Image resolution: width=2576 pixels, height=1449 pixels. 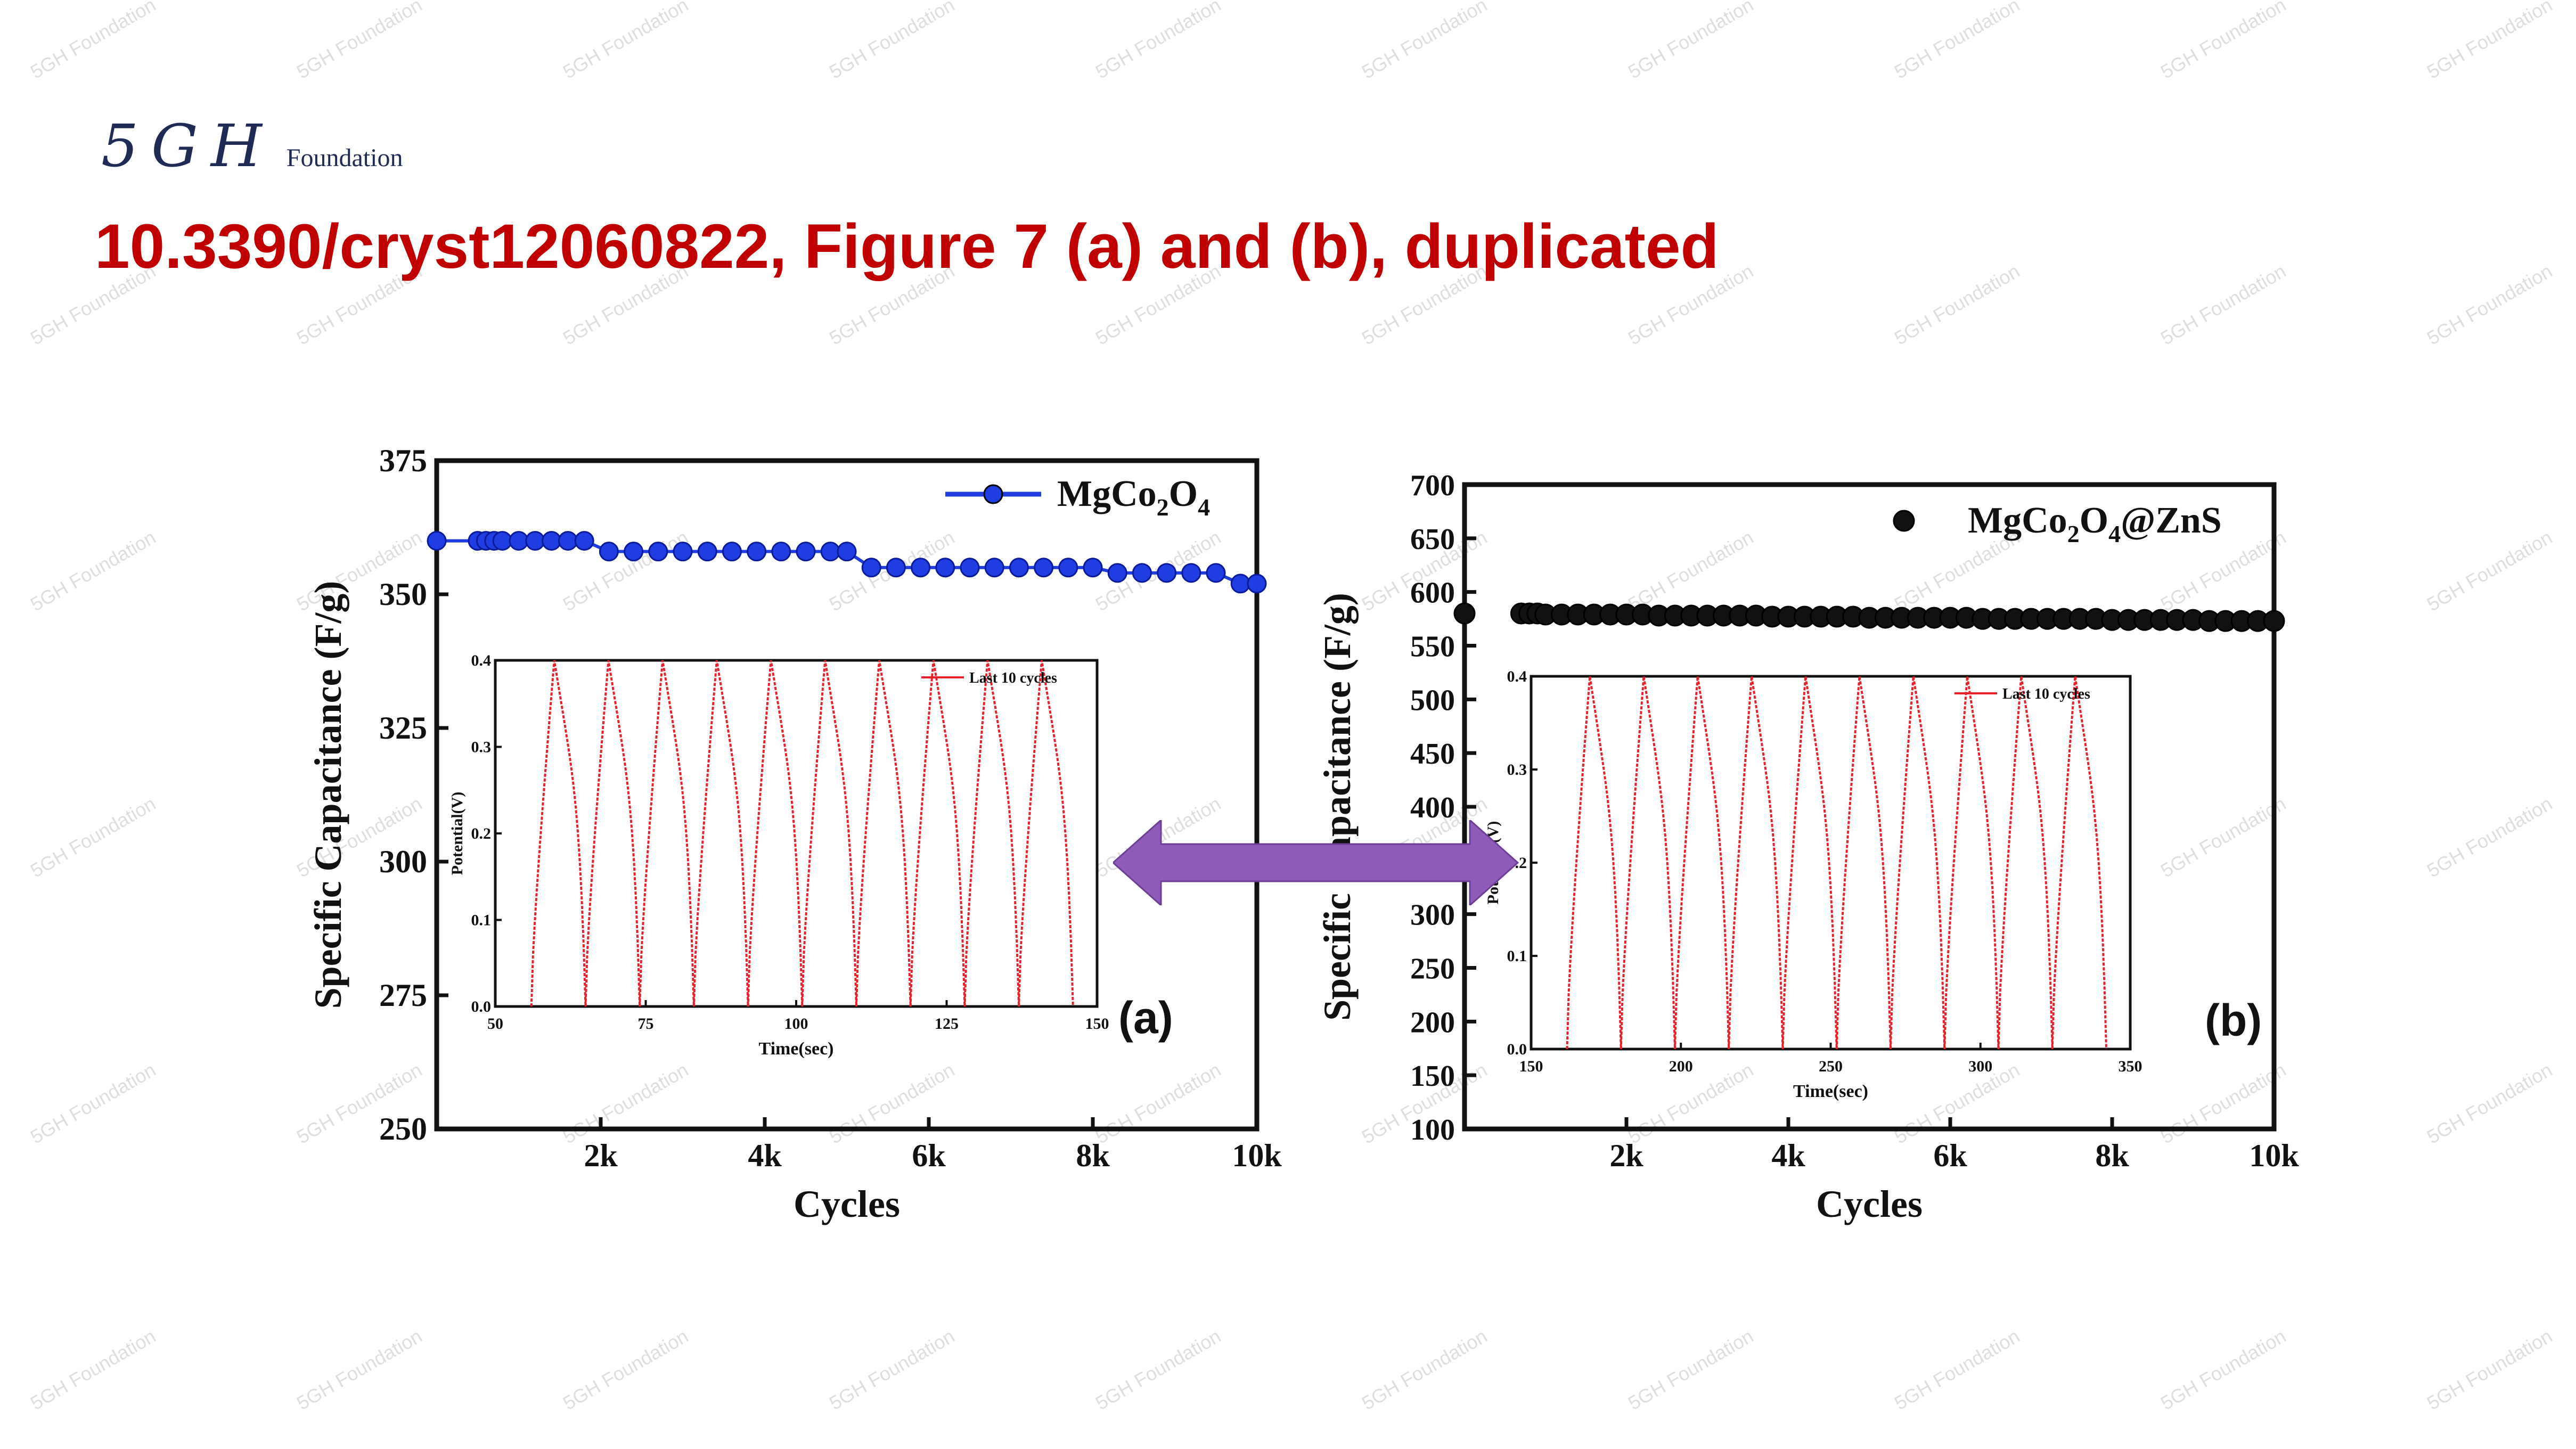 I want to click on inset-x-tick-label: 350, so click(x=2130, y=1066).